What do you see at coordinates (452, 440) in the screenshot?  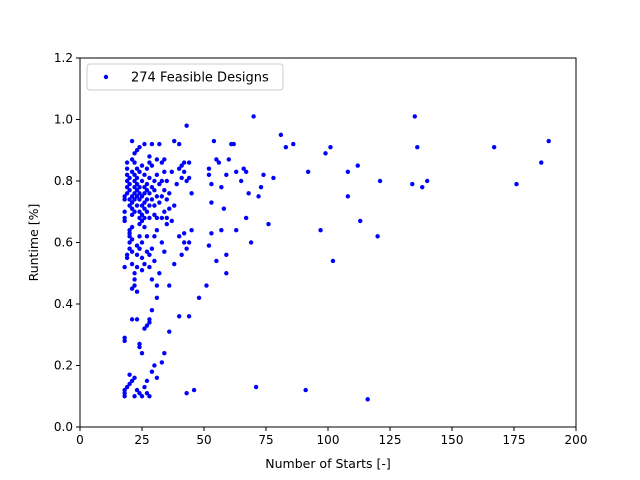 I see `x-tick-label: 150` at bounding box center [452, 440].